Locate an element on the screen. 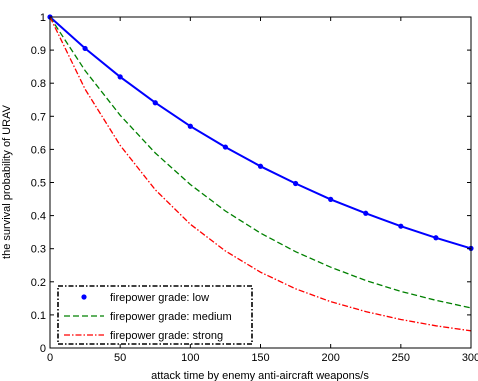  y-tick-label: 0.2 is located at coordinates (38, 283).